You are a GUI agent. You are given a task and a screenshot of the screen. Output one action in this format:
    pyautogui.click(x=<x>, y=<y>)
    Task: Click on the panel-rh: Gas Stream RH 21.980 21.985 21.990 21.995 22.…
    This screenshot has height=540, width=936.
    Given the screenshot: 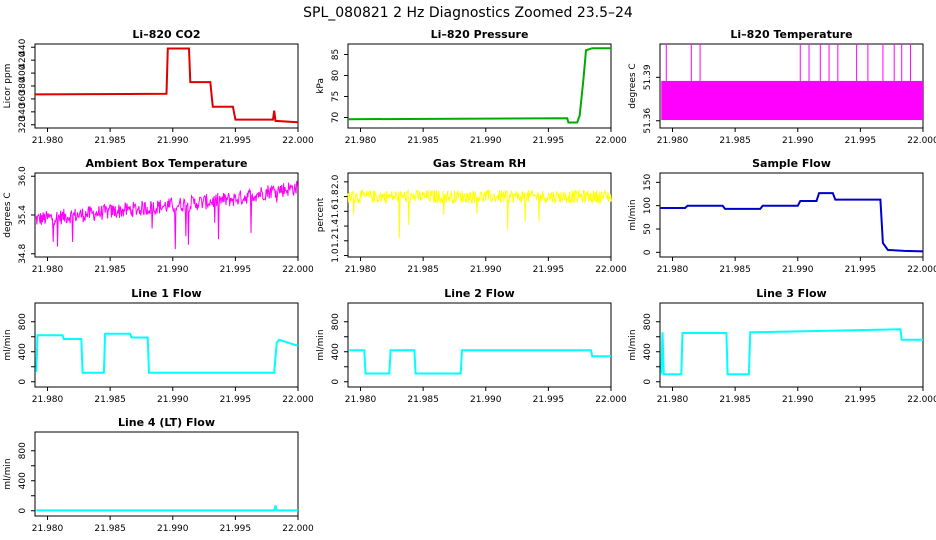 What is the action you would take?
    pyautogui.click(x=471, y=216)
    